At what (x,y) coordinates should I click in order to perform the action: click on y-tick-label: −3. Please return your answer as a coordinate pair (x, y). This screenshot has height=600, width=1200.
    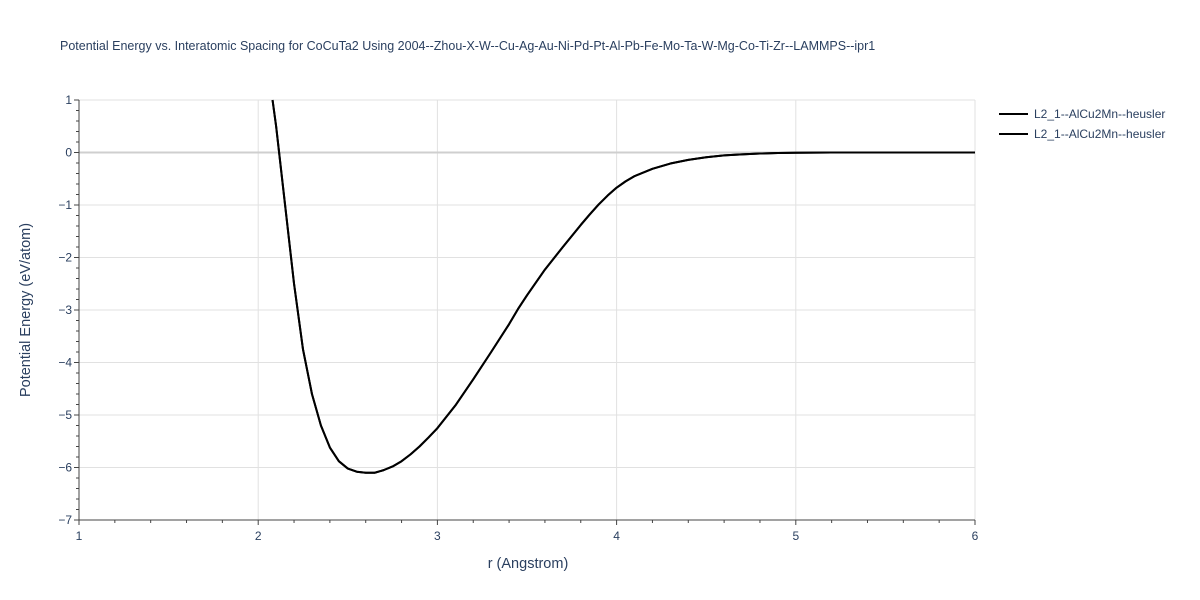
    Looking at the image, I should click on (65, 310).